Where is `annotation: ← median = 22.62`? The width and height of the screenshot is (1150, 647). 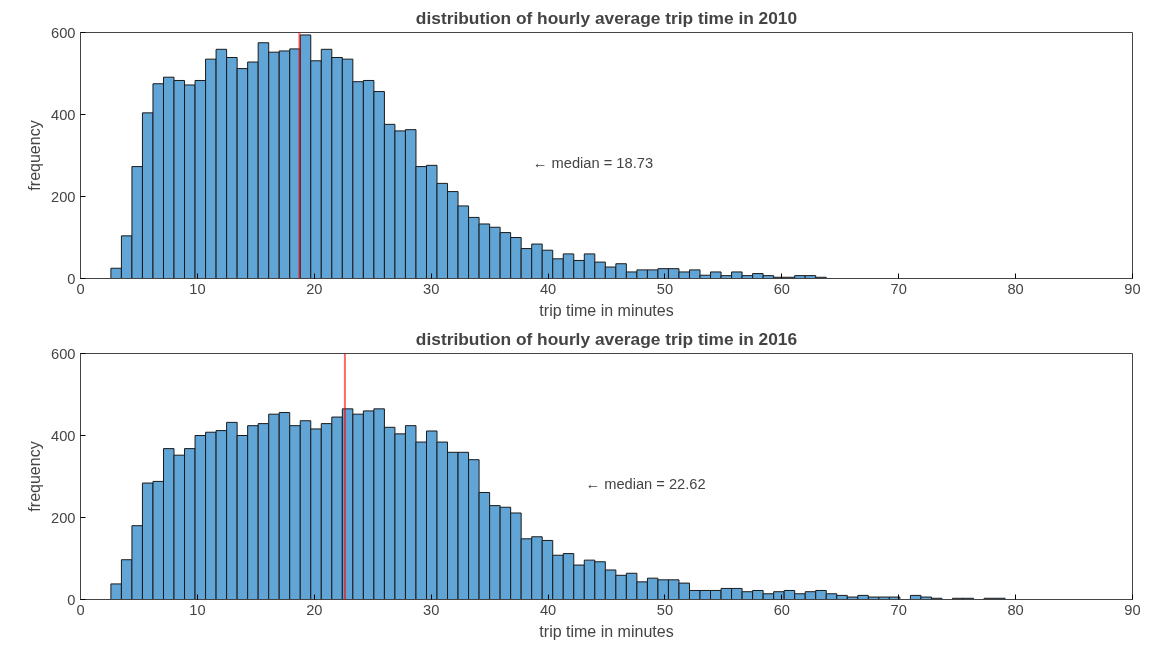
annotation: ← median = 22.62 is located at coordinates (645, 484).